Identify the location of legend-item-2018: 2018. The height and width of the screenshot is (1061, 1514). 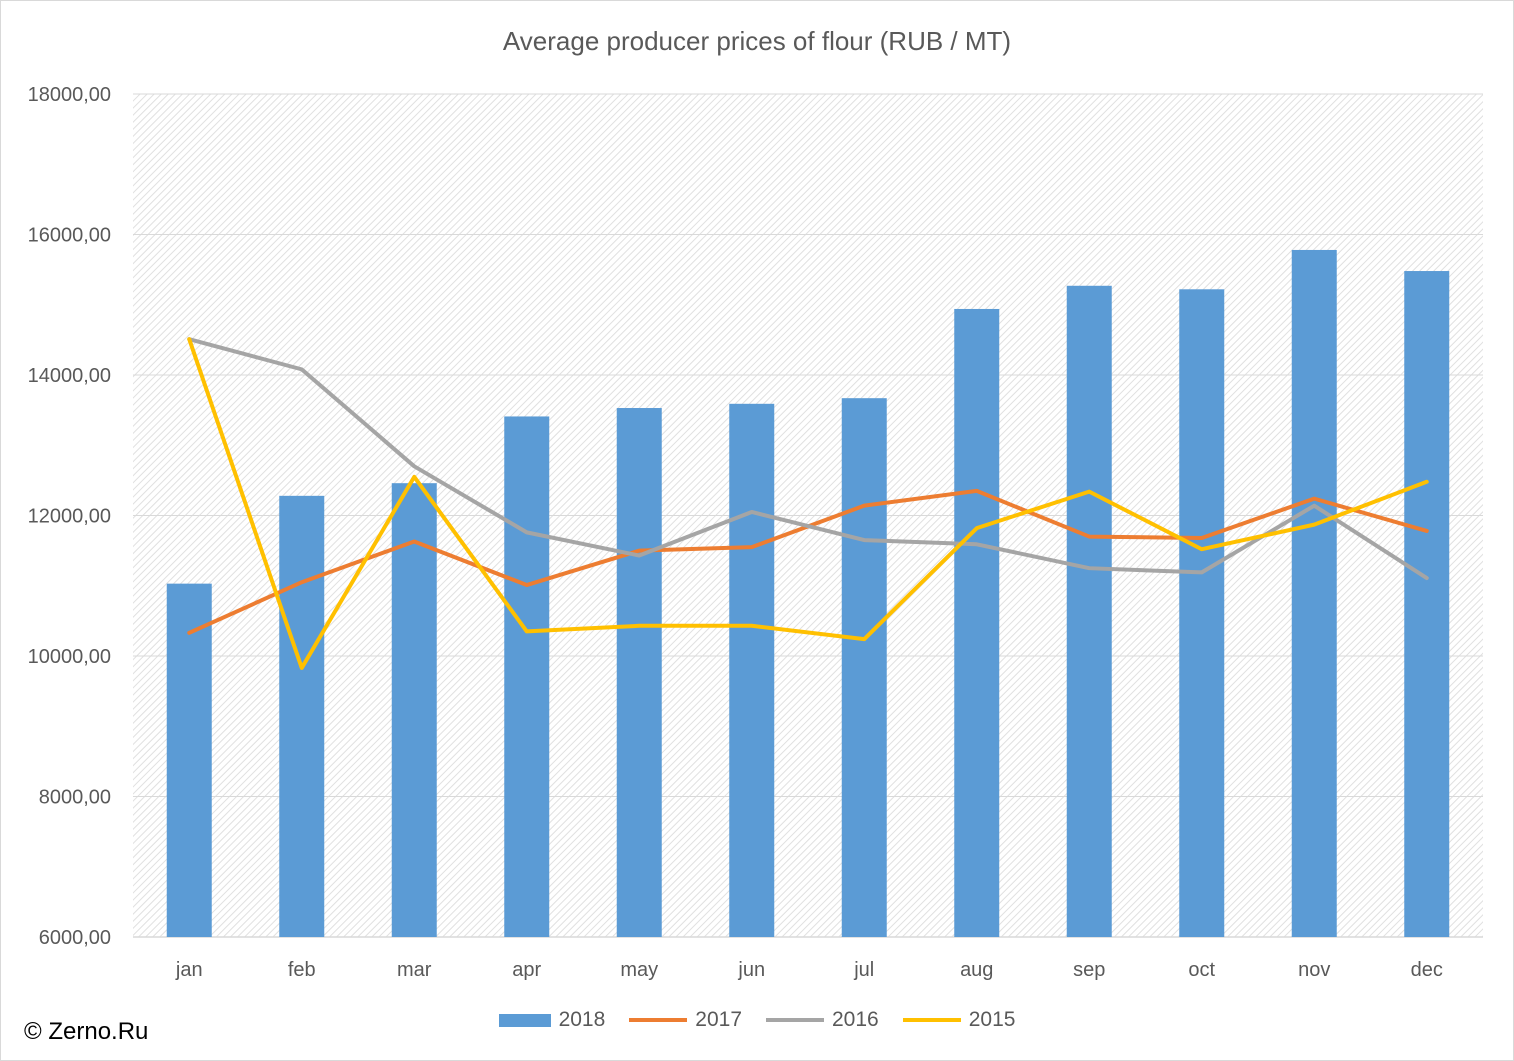
(552, 1020).